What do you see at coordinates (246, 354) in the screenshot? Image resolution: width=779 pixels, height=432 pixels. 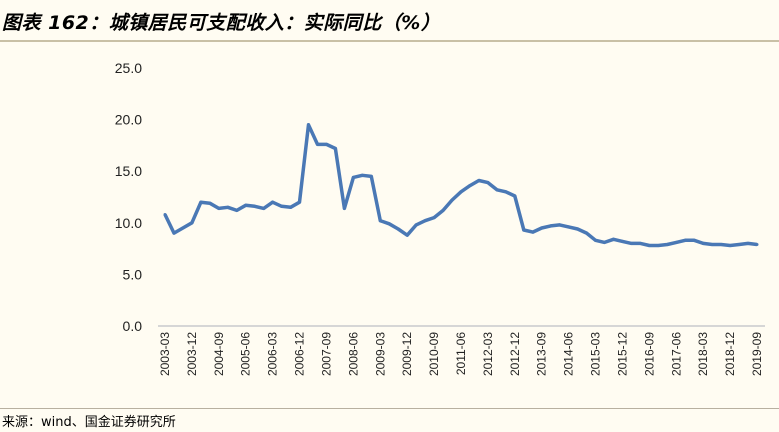 I see `x-tick-label: 2005-06` at bounding box center [246, 354].